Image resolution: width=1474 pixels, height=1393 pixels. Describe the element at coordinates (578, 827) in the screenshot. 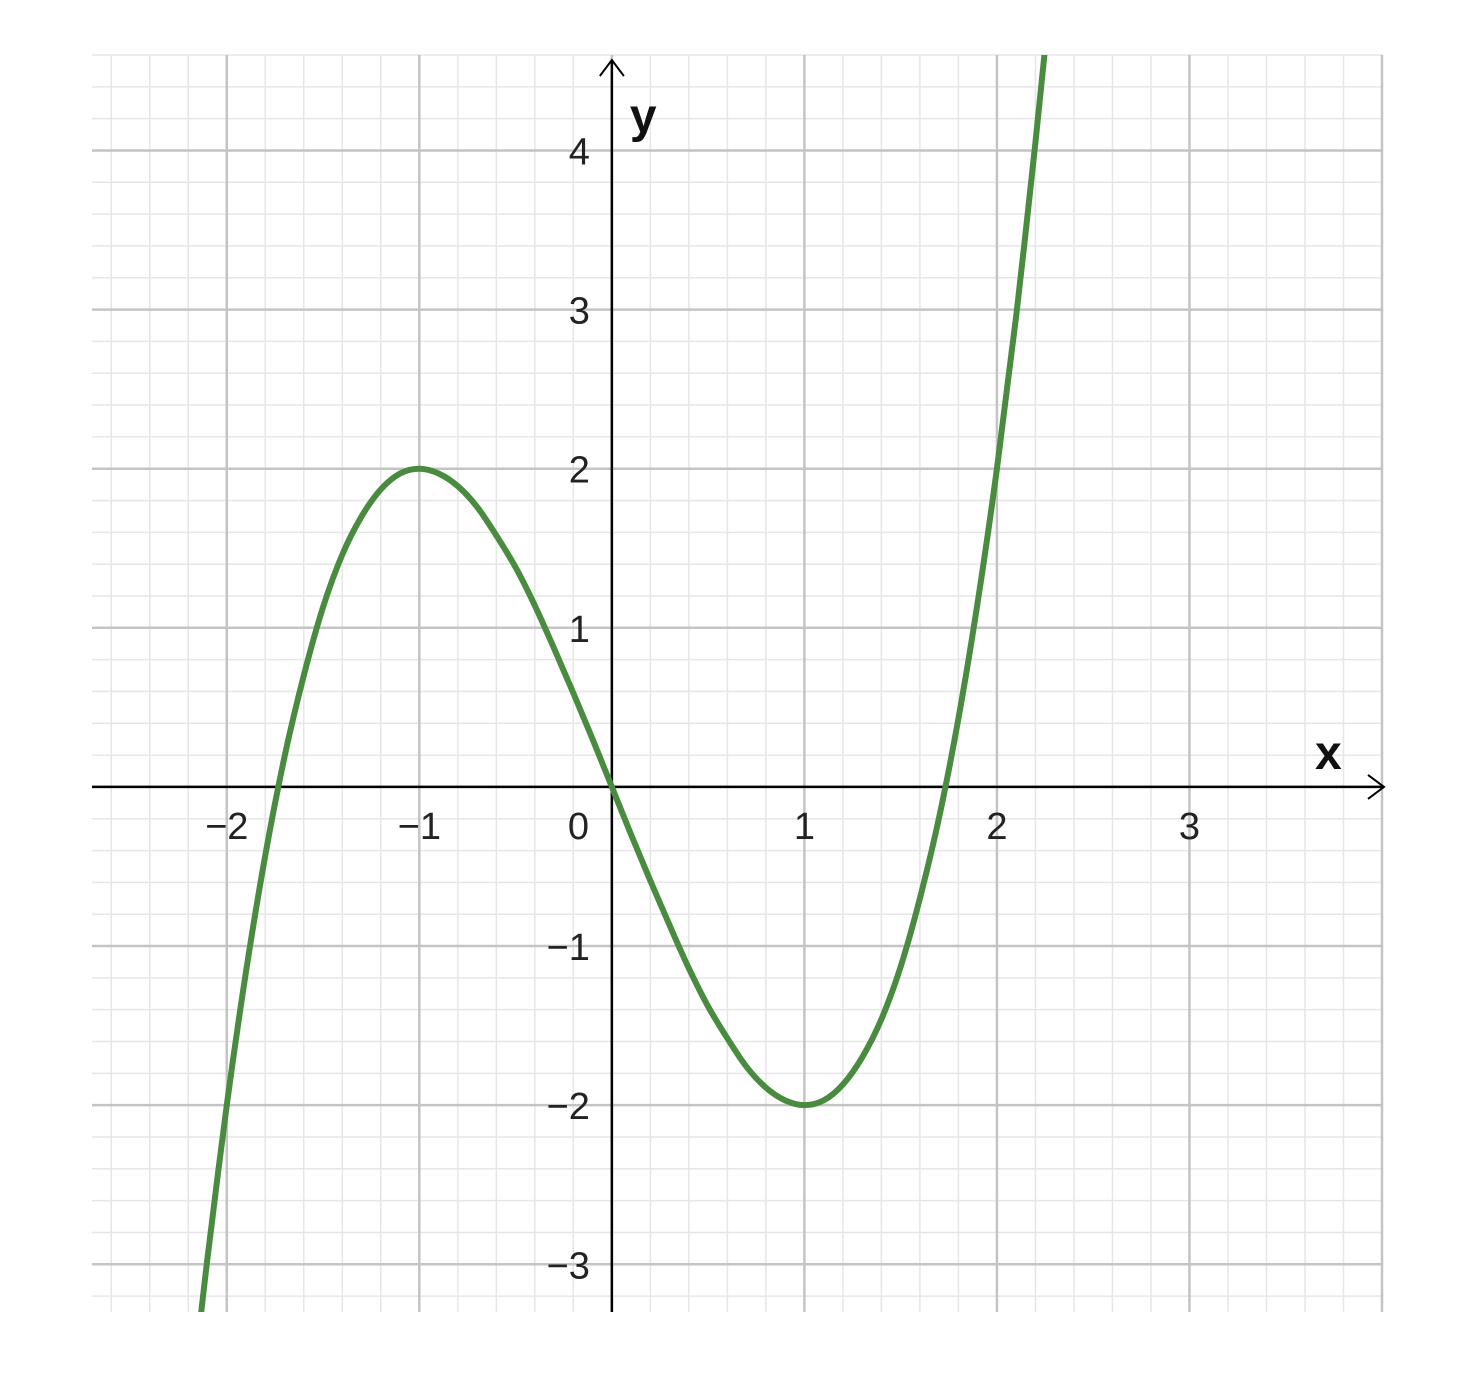

I see `x-tick-label: 0` at that location.